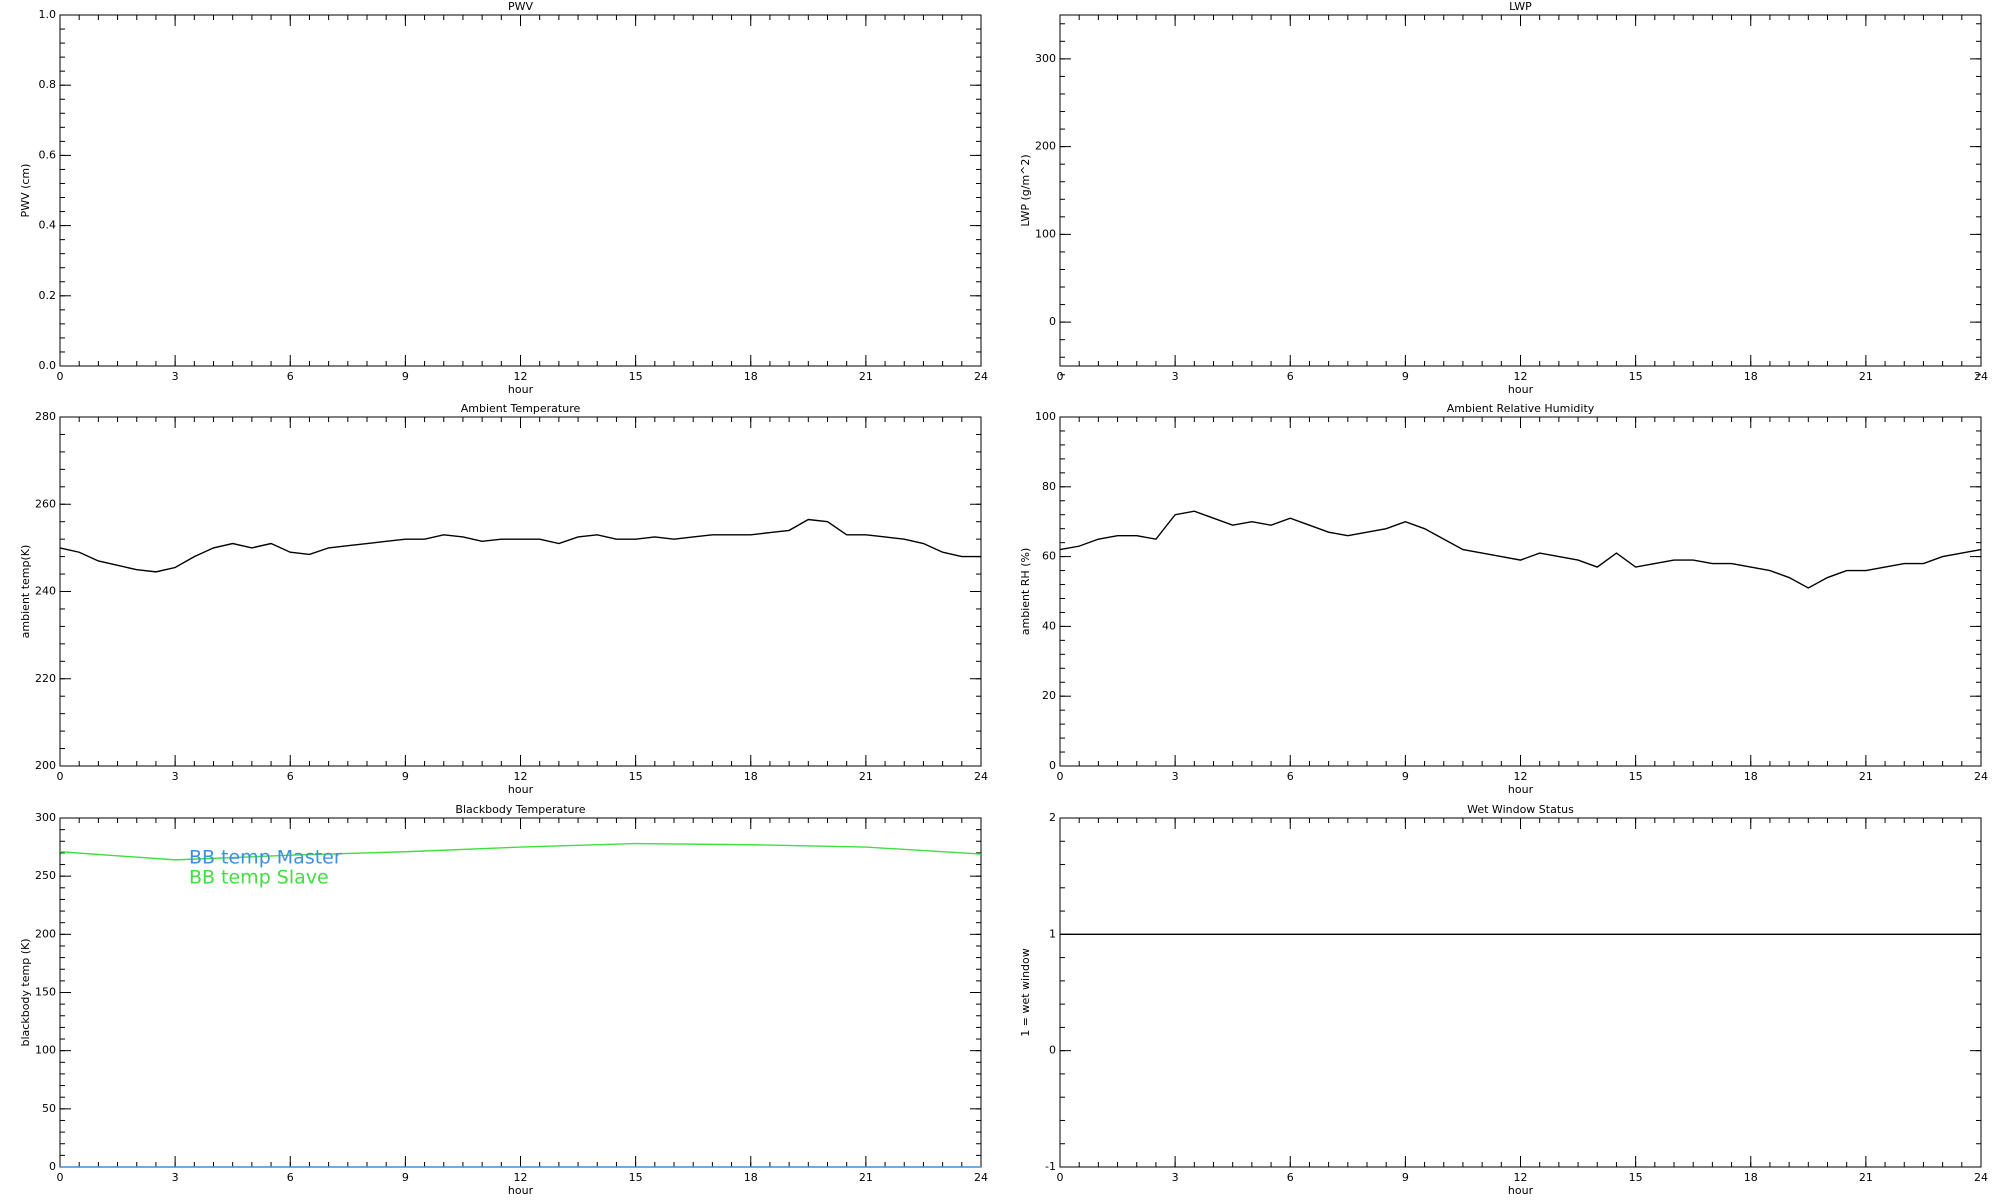  What do you see at coordinates (48, 365) in the screenshot?
I see `y-tick-label: 0.0` at bounding box center [48, 365].